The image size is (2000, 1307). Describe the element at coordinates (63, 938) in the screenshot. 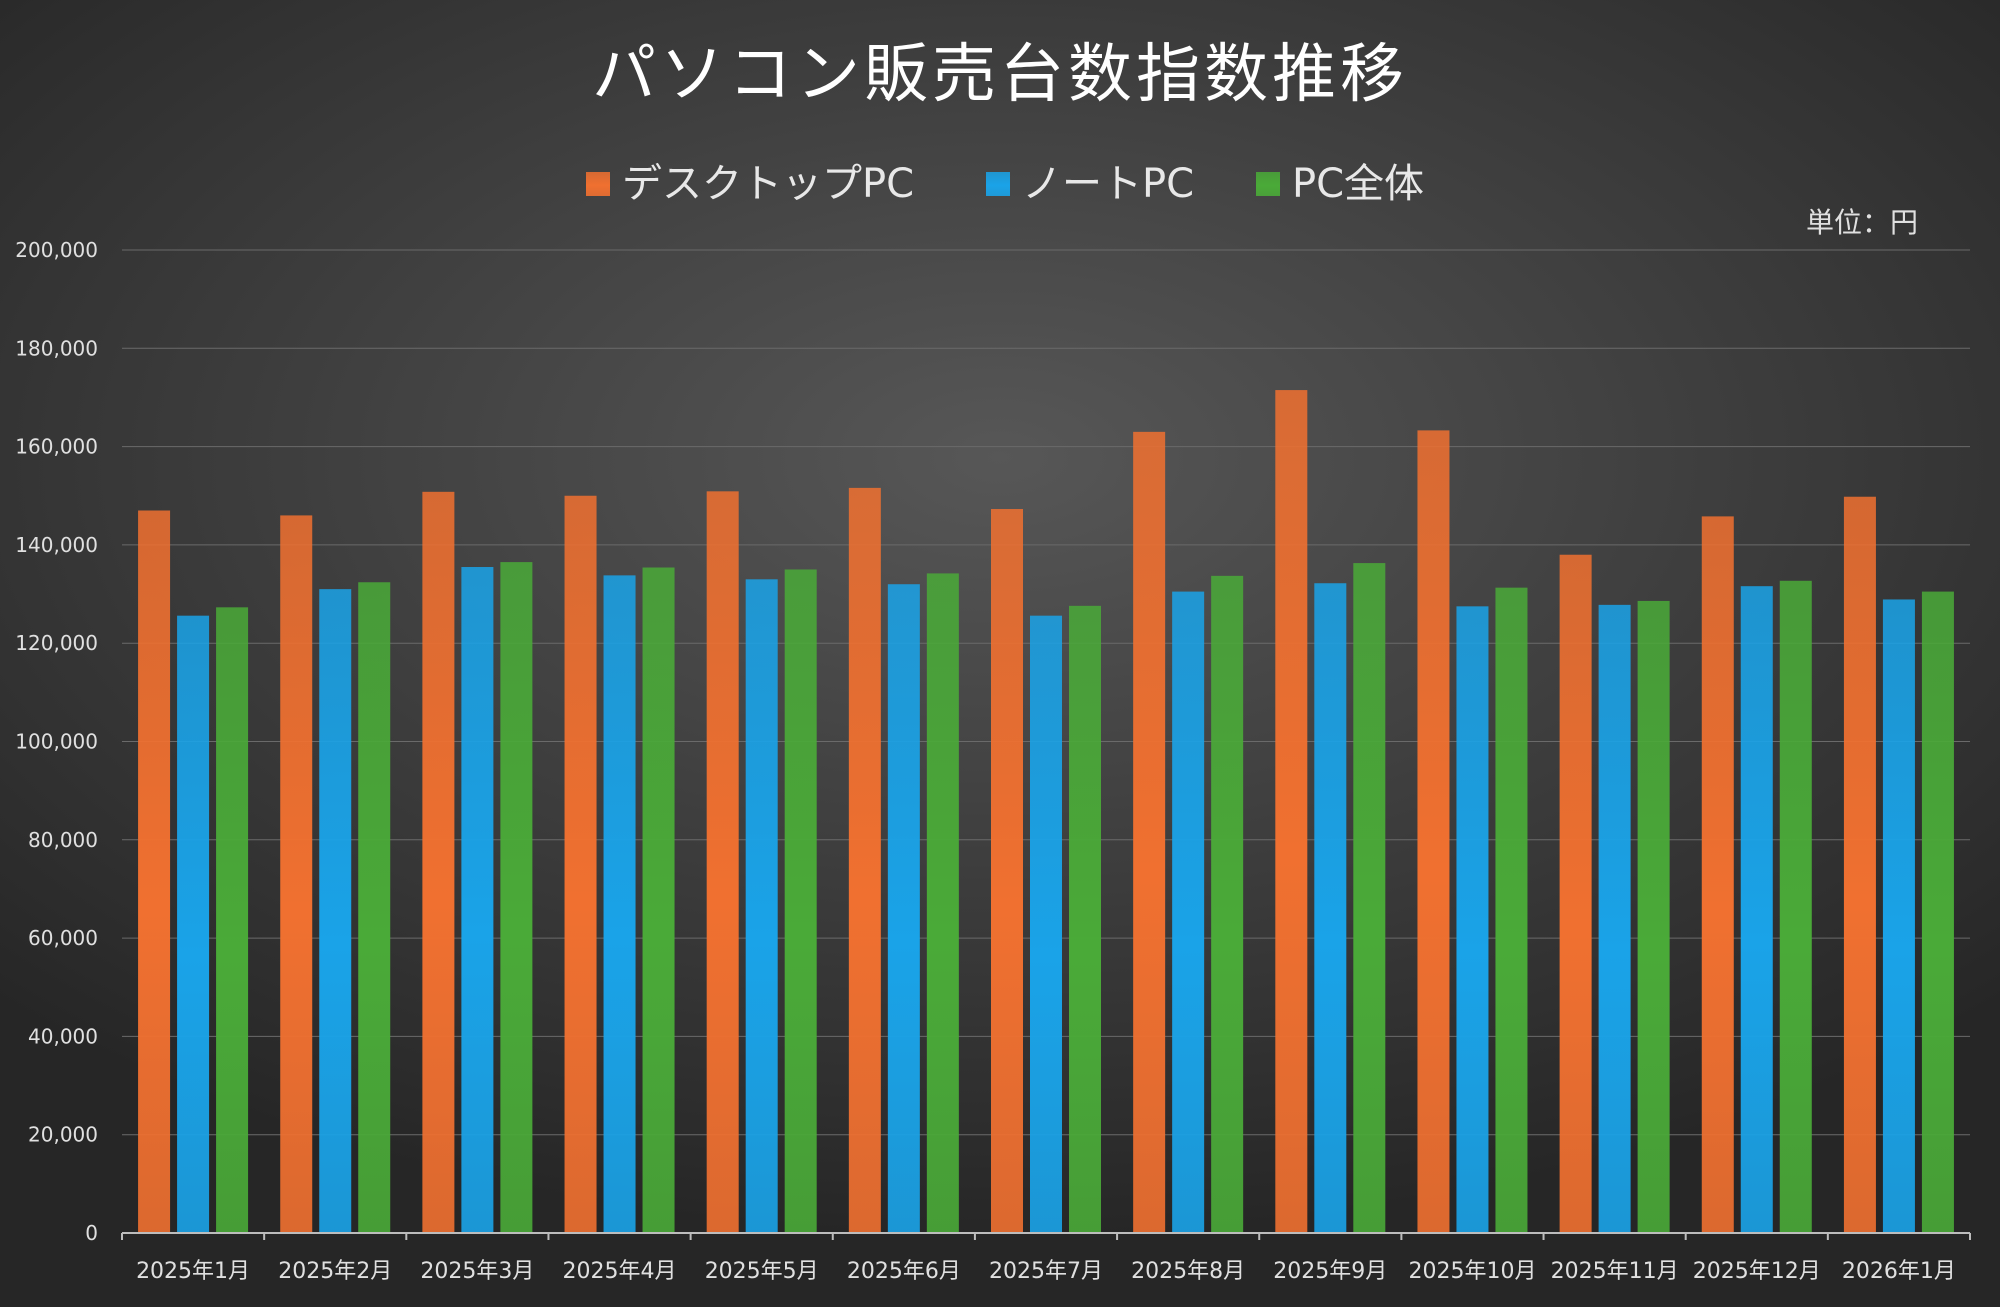

I see `y-tick-label: 60,000` at that location.